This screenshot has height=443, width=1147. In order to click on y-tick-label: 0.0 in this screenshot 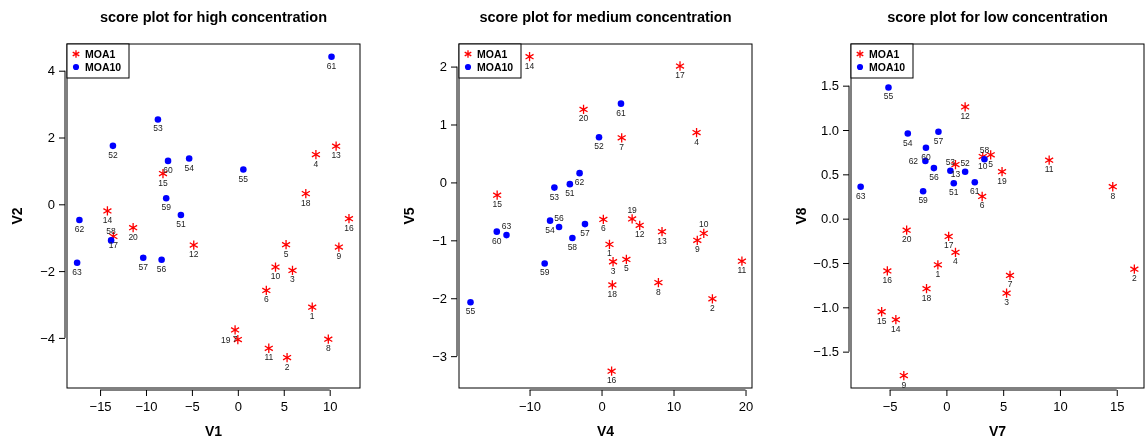, I will do `click(829, 219)`.